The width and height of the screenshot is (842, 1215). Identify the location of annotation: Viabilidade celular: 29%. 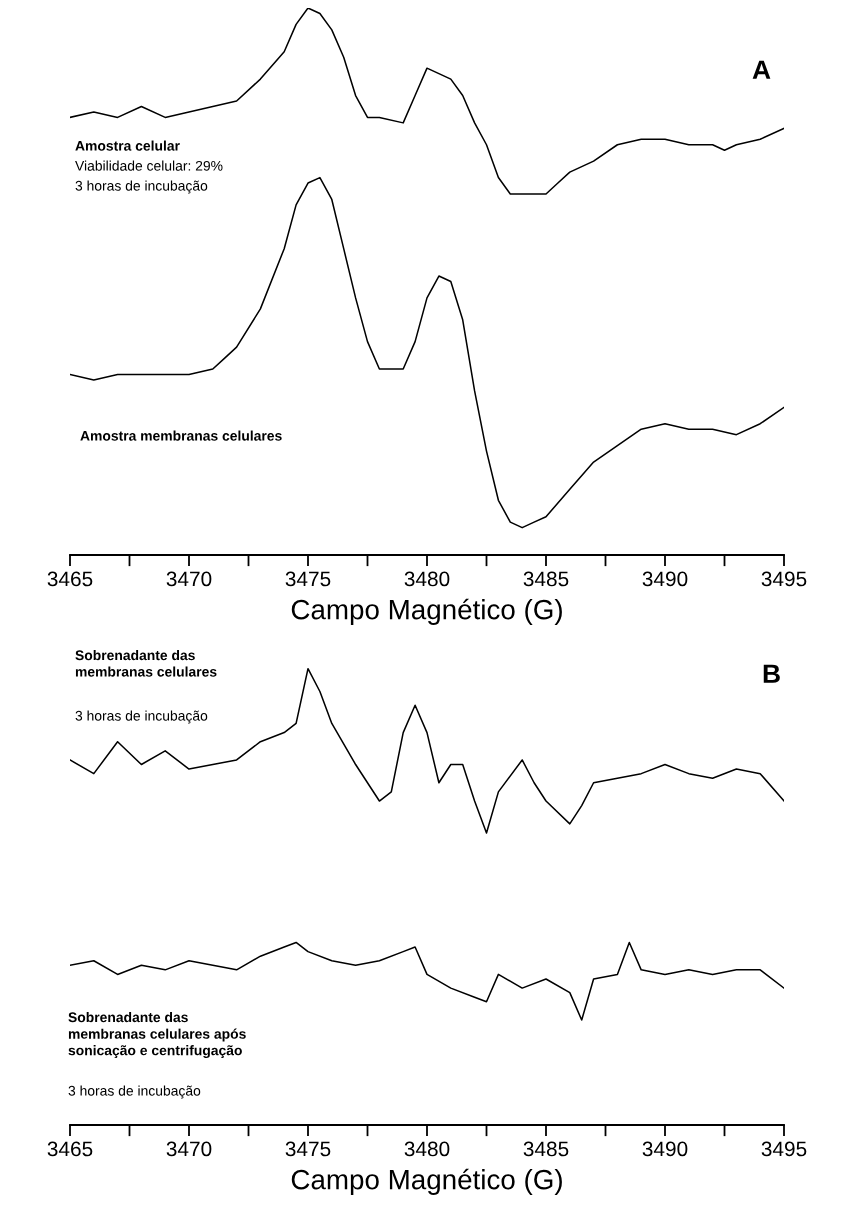
(149, 165).